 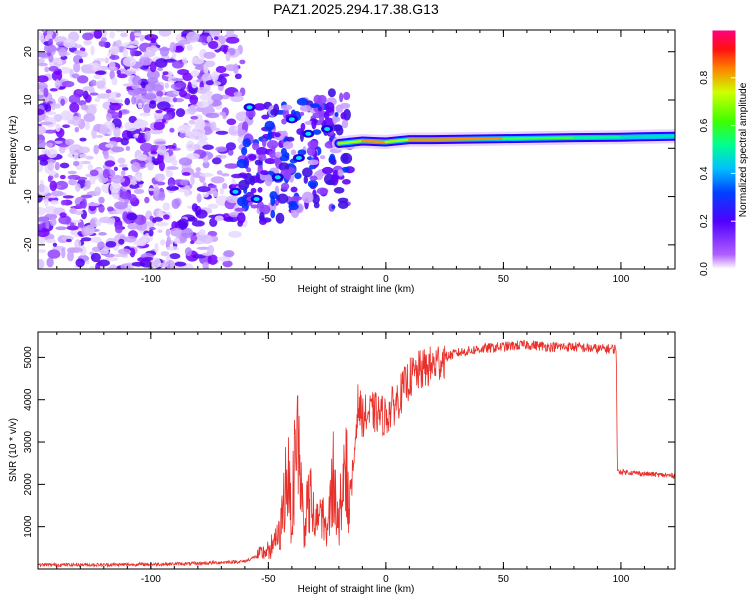 What do you see at coordinates (621, 579) in the screenshot?
I see `snr-x-tick-label: 100` at bounding box center [621, 579].